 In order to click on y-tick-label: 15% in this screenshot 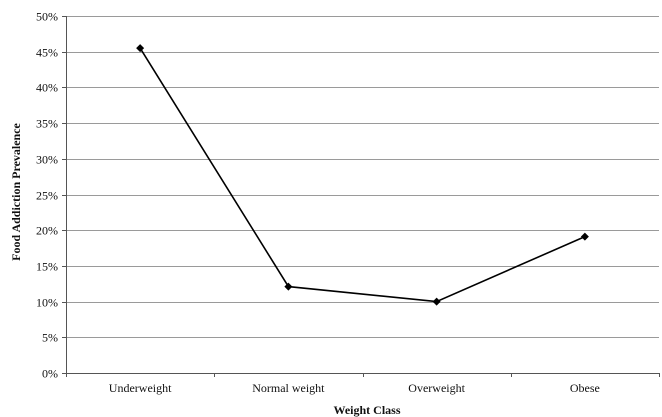, I will do `click(47, 267)`.